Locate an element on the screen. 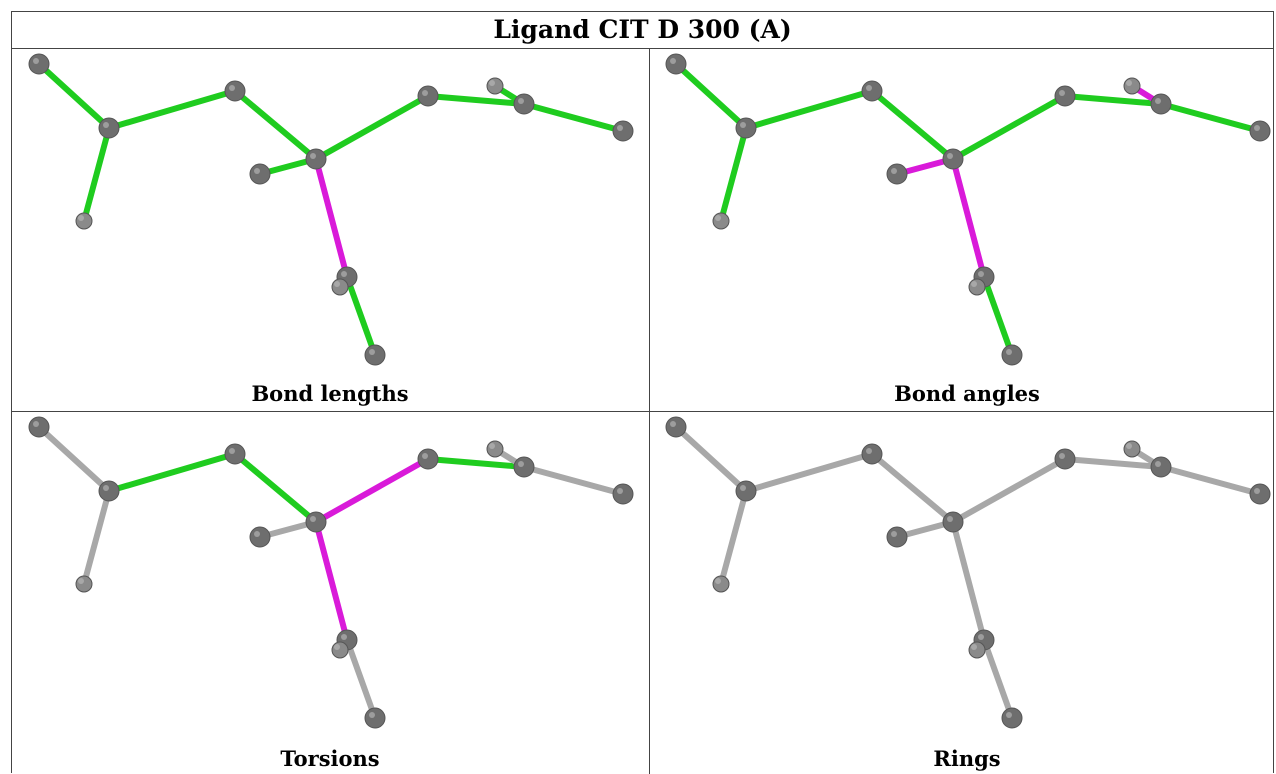  caption-bond-lengths: Bond lengths is located at coordinates (330, 393).